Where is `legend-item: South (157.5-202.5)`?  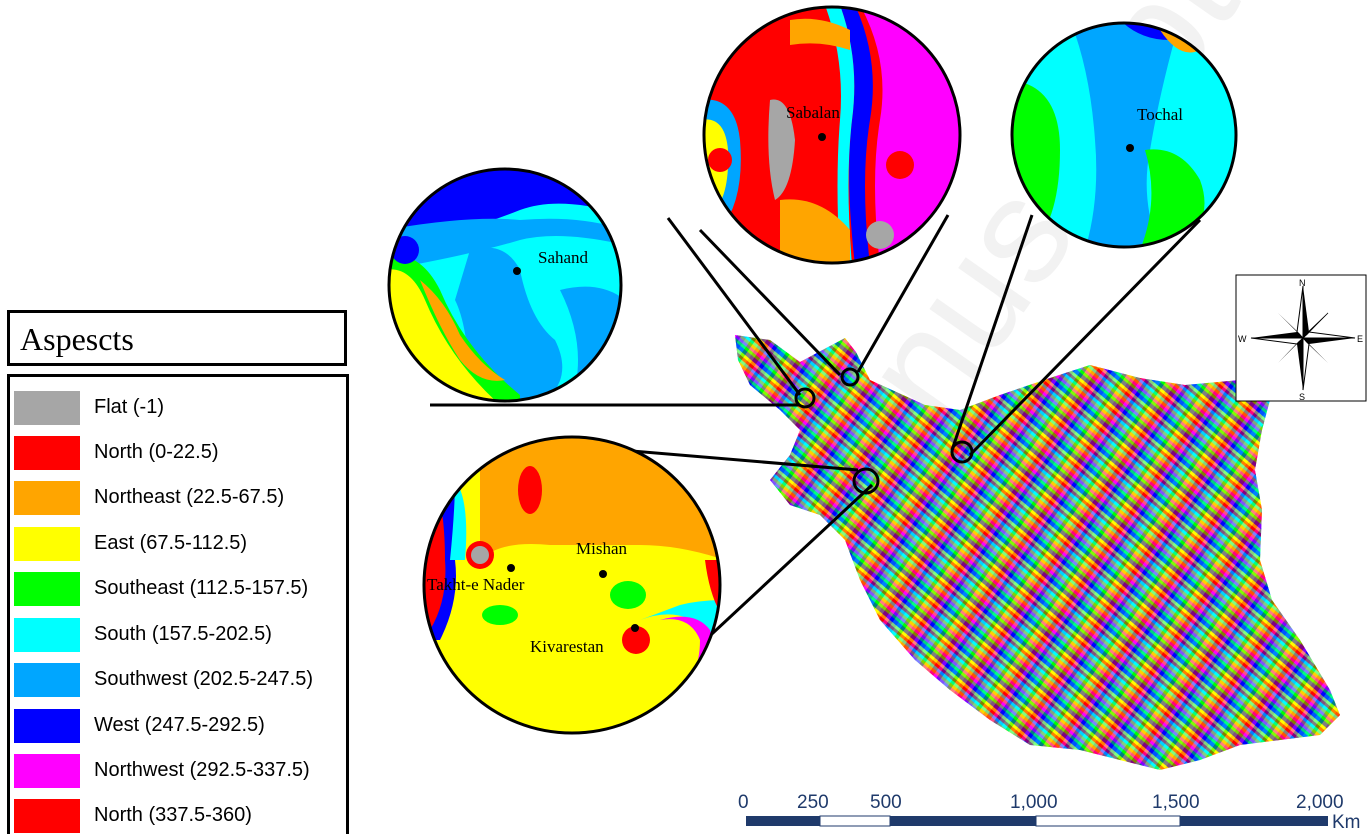 legend-item: South (157.5-202.5) is located at coordinates (179, 638).